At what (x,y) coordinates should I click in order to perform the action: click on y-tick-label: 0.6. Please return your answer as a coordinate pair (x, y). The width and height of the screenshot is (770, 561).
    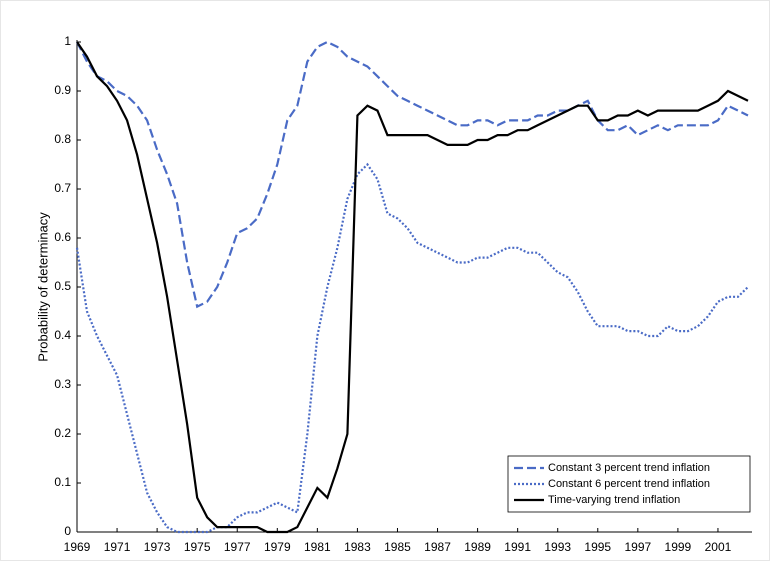
    Looking at the image, I should click on (62, 237).